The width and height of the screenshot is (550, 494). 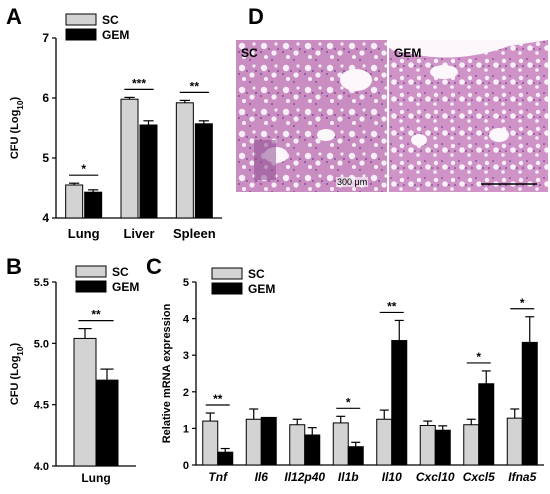 What do you see at coordinates (154, 266) in the screenshot?
I see `panel-letter-c: C` at bounding box center [154, 266].